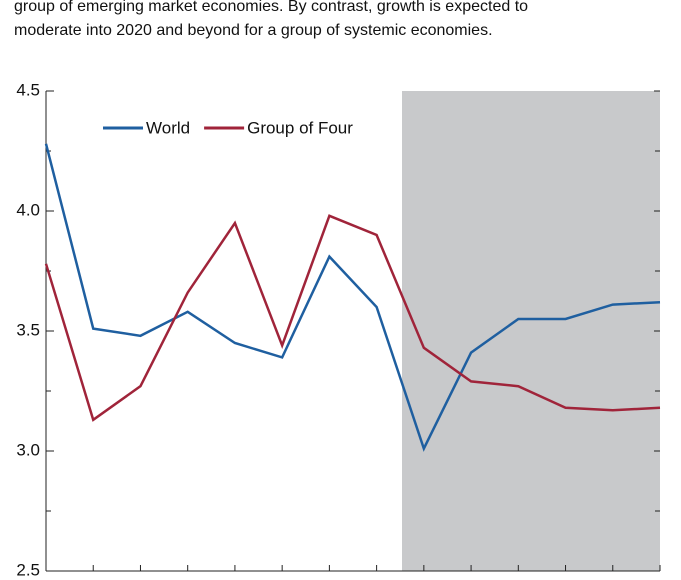 The image size is (681, 580). I want to click on y-tick-label: 4.5, so click(28, 89).